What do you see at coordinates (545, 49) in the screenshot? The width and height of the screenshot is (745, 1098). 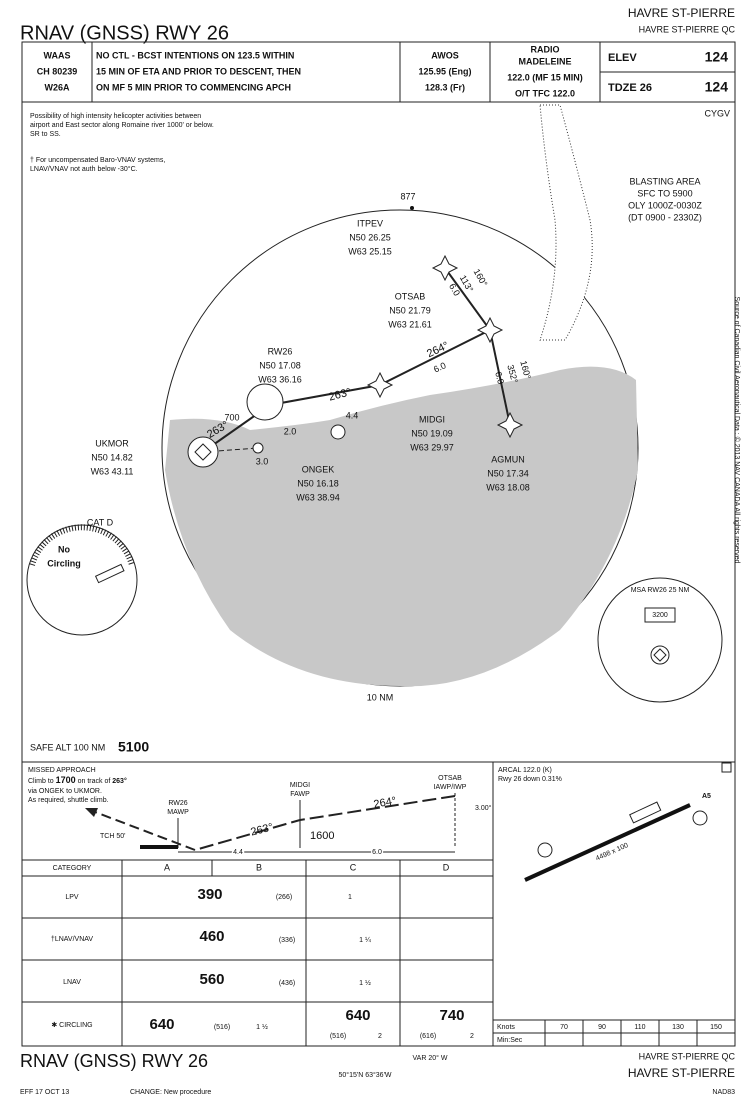 I see `radio: RADIO` at bounding box center [545, 49].